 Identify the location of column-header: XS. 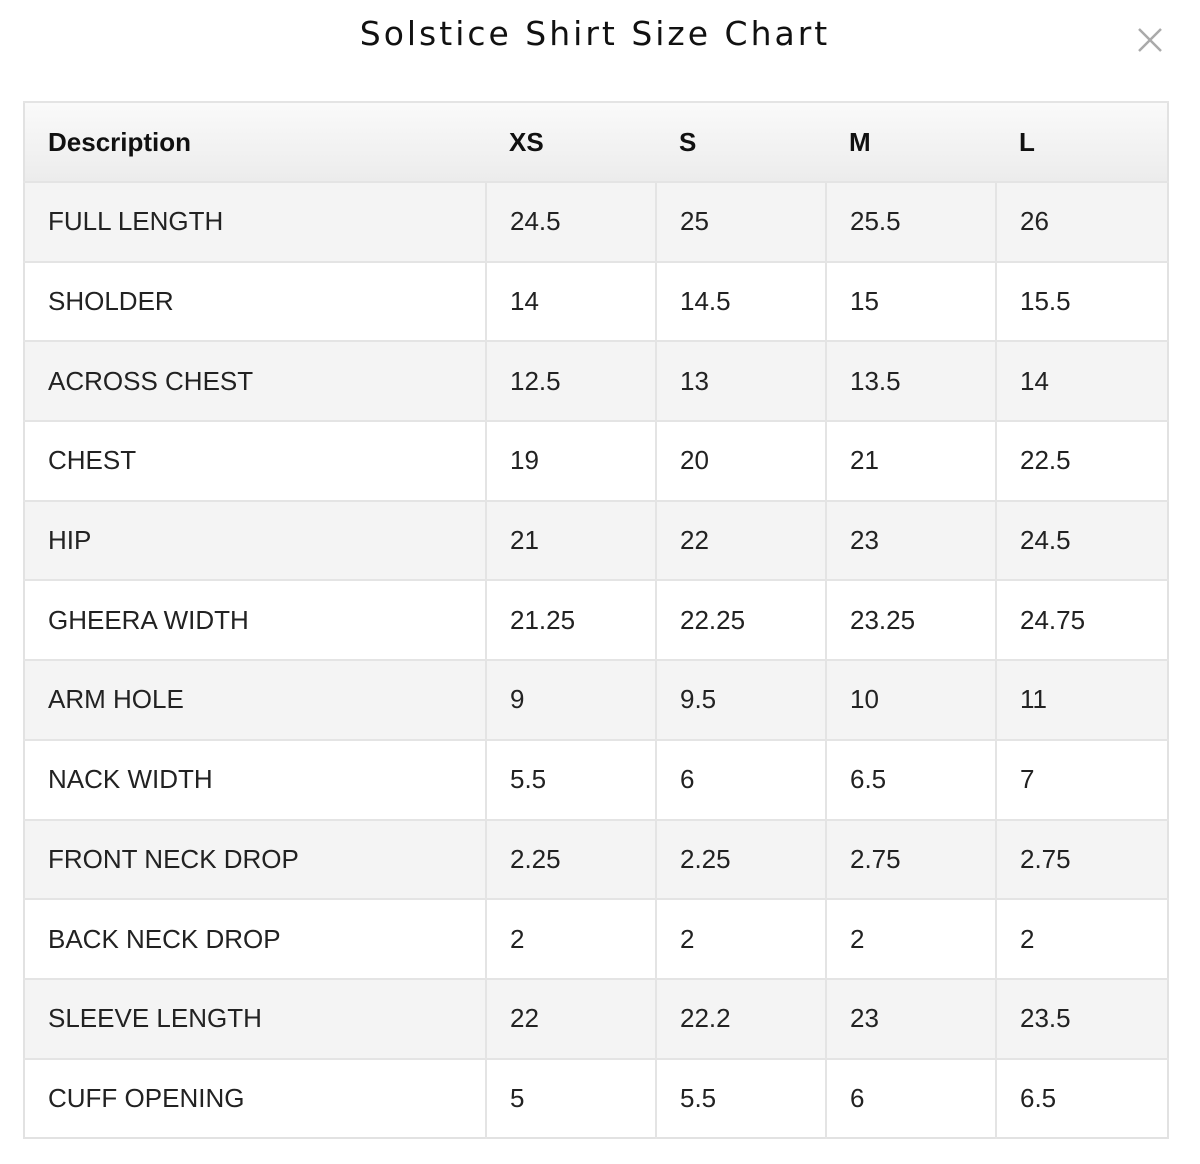
(571, 141).